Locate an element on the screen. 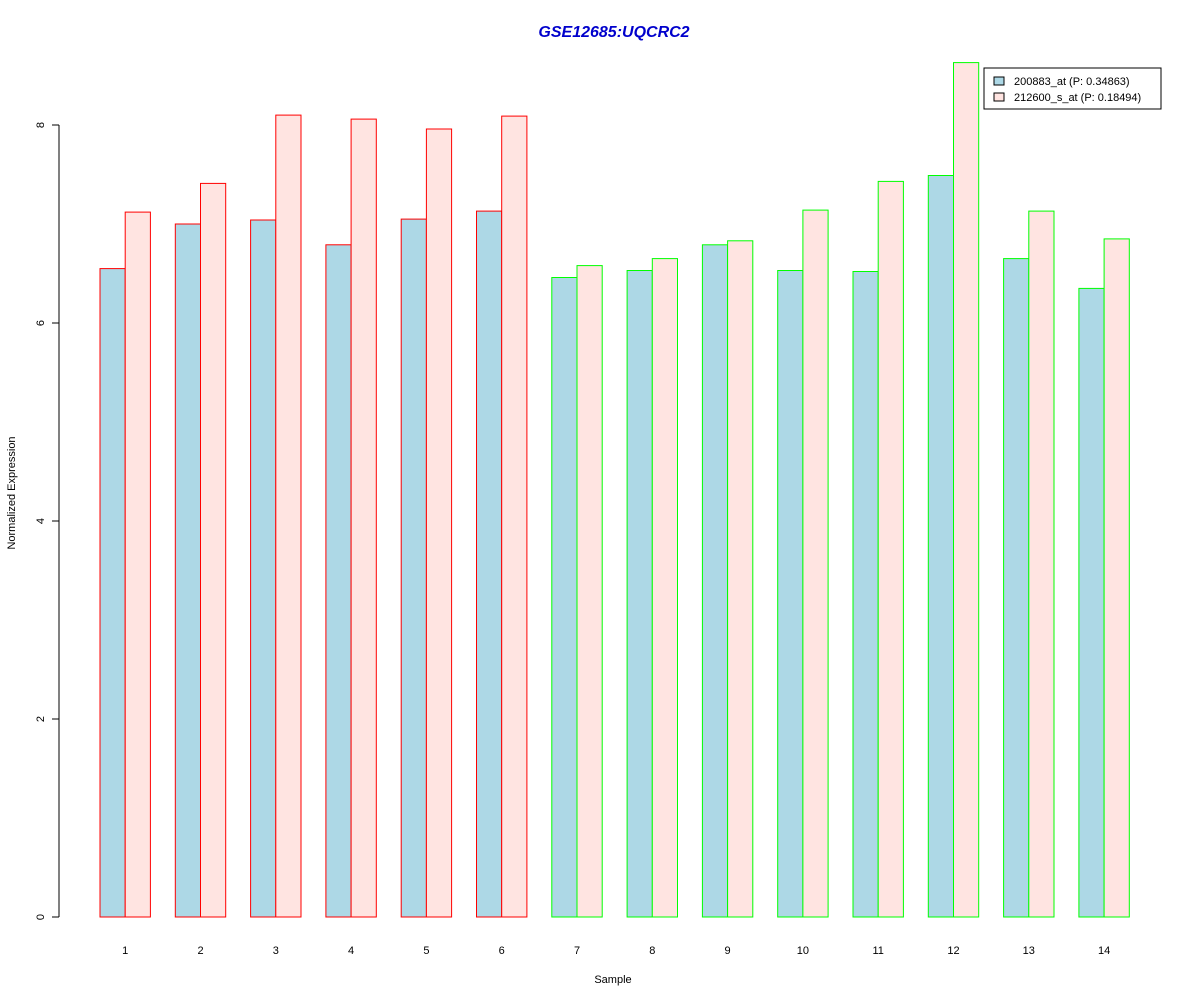  y-tick-label: 2 is located at coordinates (41, 719).